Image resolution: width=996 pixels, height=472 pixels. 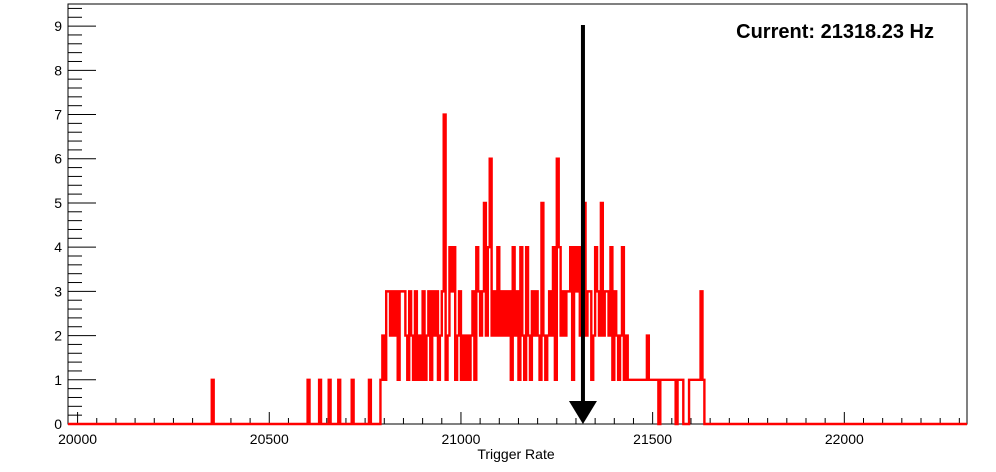 What do you see at coordinates (58, 380) in the screenshot?
I see `y-tick-label: 1` at bounding box center [58, 380].